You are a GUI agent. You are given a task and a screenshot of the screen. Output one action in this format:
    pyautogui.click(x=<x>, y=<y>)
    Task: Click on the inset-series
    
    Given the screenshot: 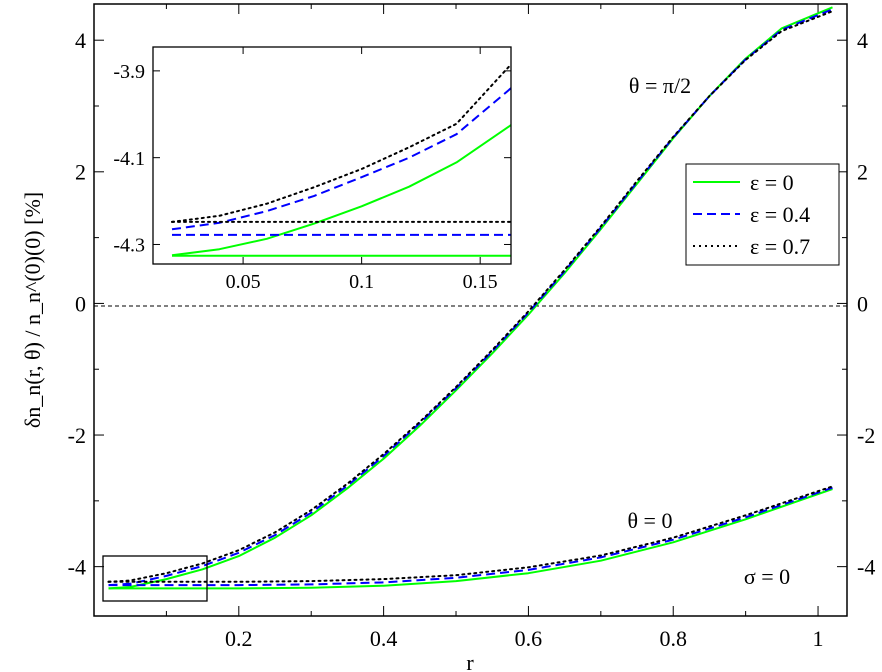 What is the action you would take?
    pyautogui.click(x=341, y=160)
    